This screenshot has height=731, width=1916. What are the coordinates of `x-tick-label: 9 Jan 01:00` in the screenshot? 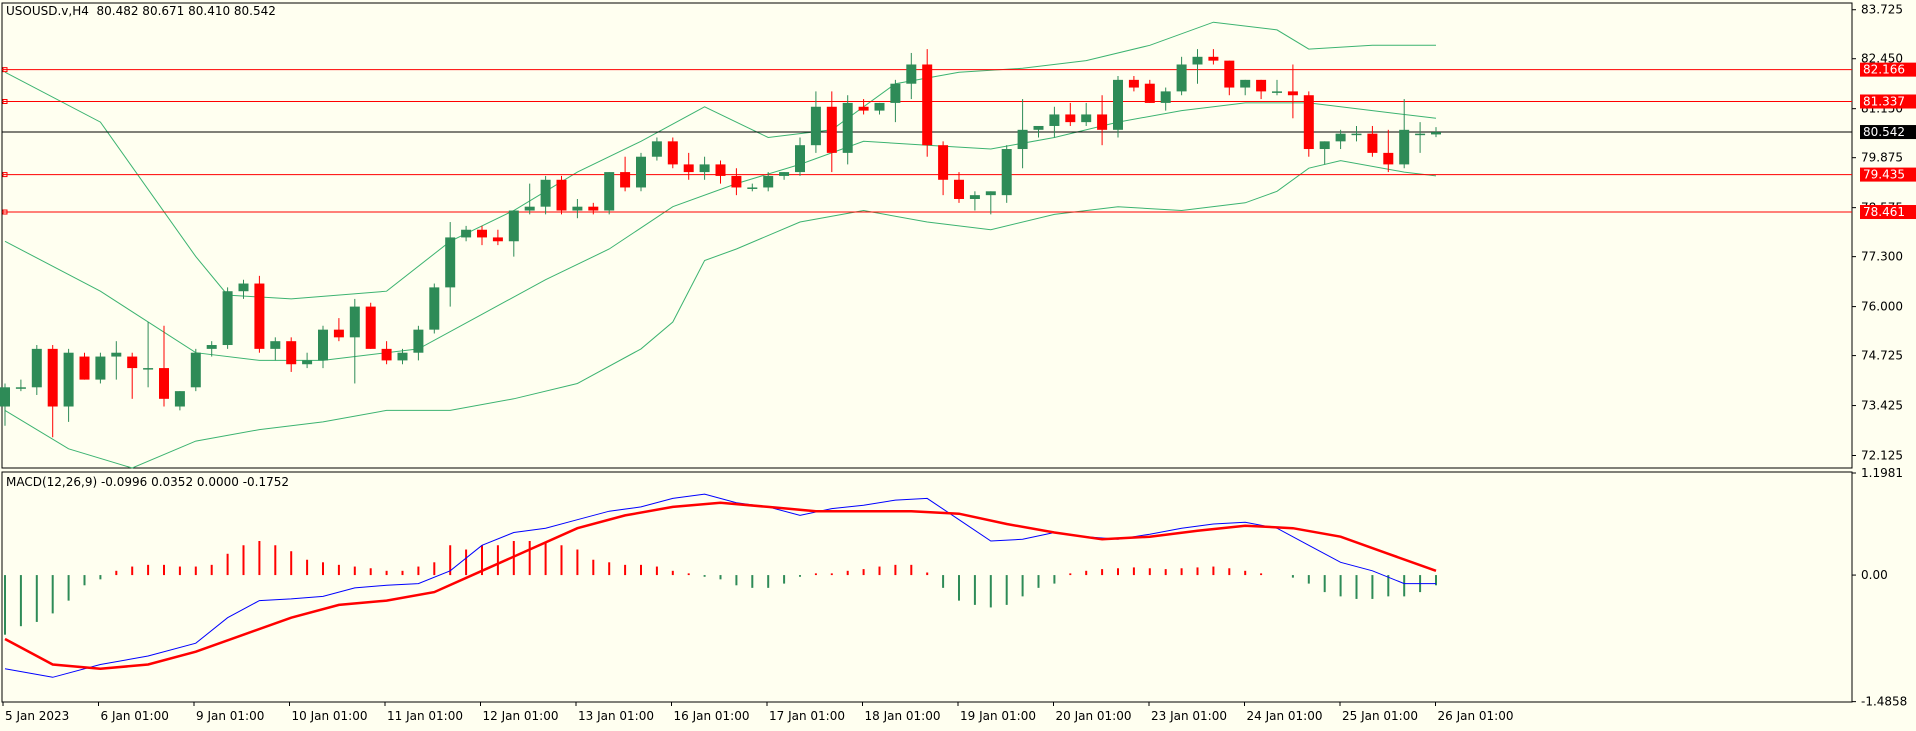 It's located at (230, 716).